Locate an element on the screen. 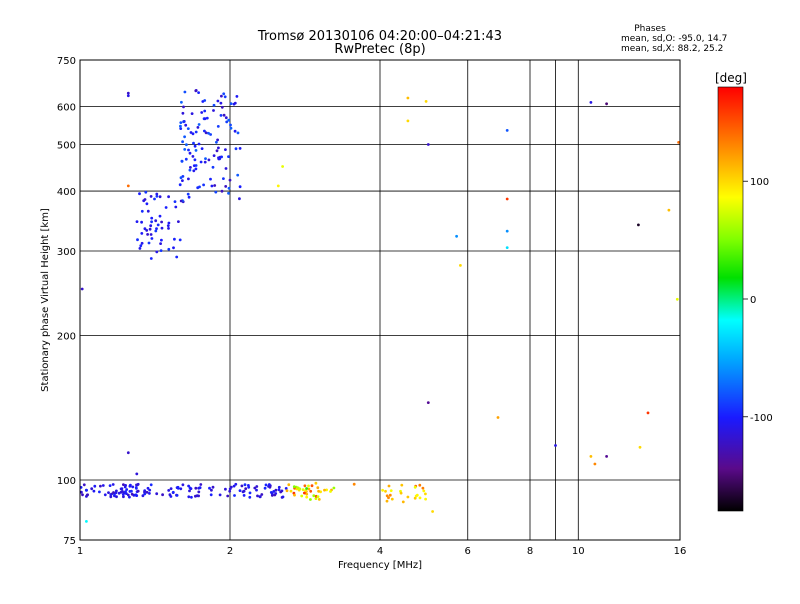 Image resolution: width=800 pixels, height=604 pixels. chart-title: Tromsø 20130106 04:20:00–04:21:43 is located at coordinates (379, 36).